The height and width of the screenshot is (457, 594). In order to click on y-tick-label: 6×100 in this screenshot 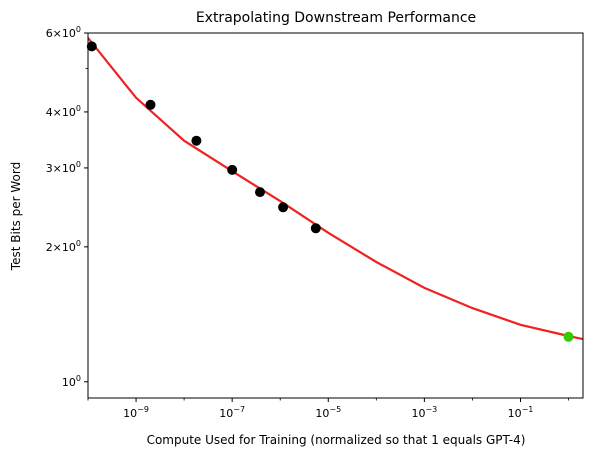, I will do `click(63, 32)`.